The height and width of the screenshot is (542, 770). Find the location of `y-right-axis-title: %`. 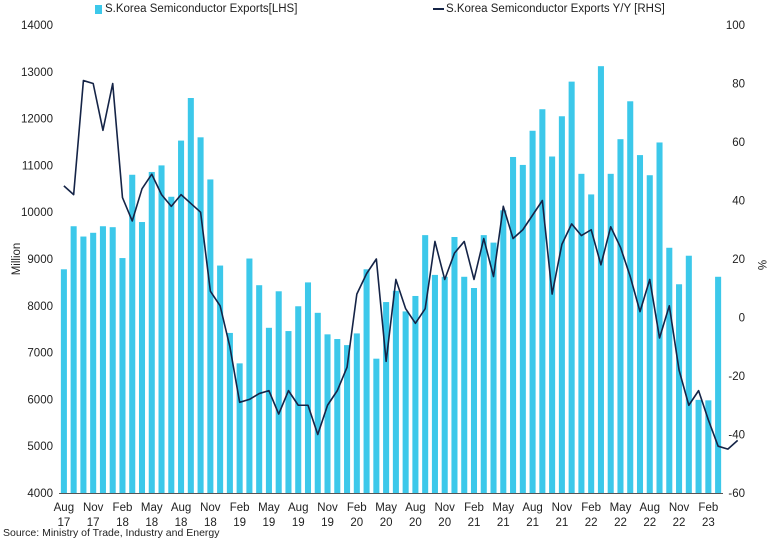

y-right-axis-title: % is located at coordinates (761, 265).